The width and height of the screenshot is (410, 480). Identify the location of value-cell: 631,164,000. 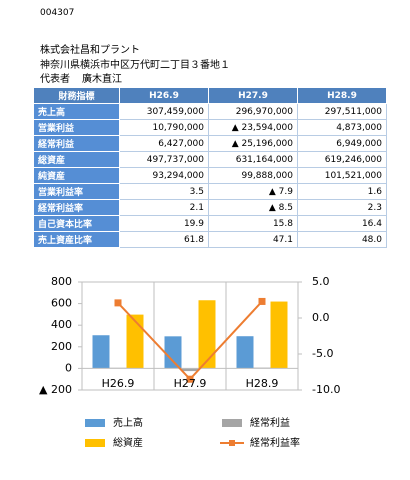
(253, 159).